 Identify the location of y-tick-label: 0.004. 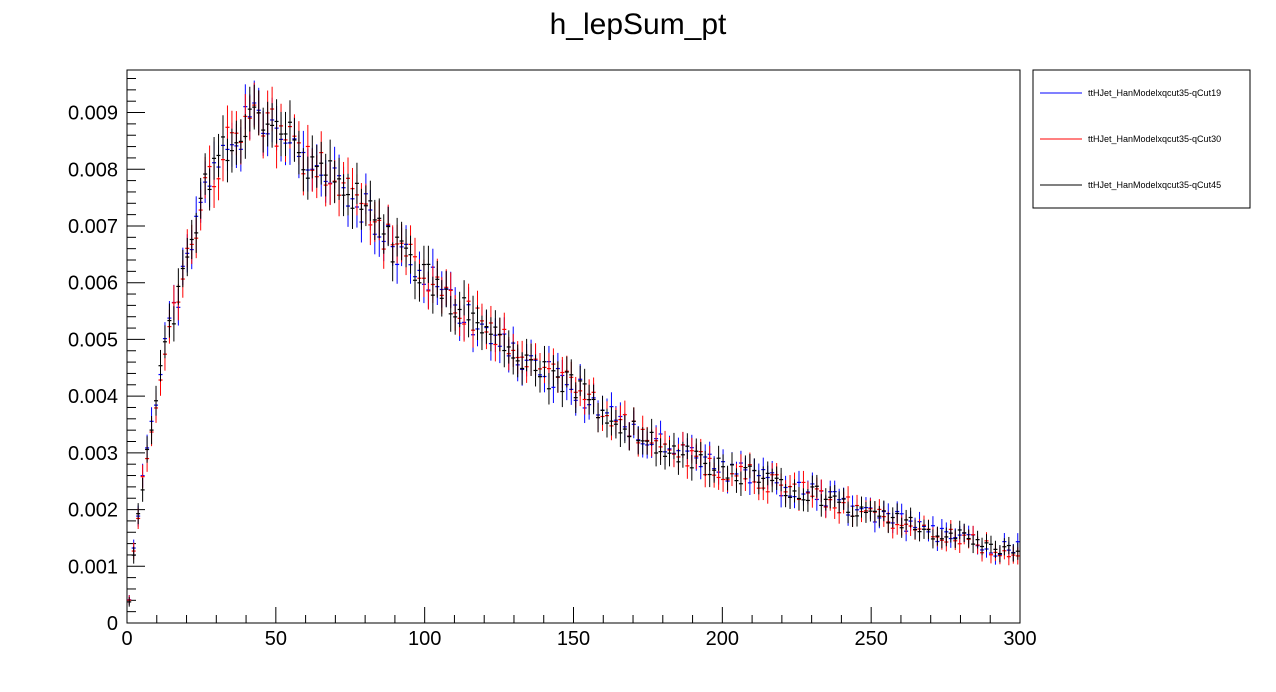
(93, 397).